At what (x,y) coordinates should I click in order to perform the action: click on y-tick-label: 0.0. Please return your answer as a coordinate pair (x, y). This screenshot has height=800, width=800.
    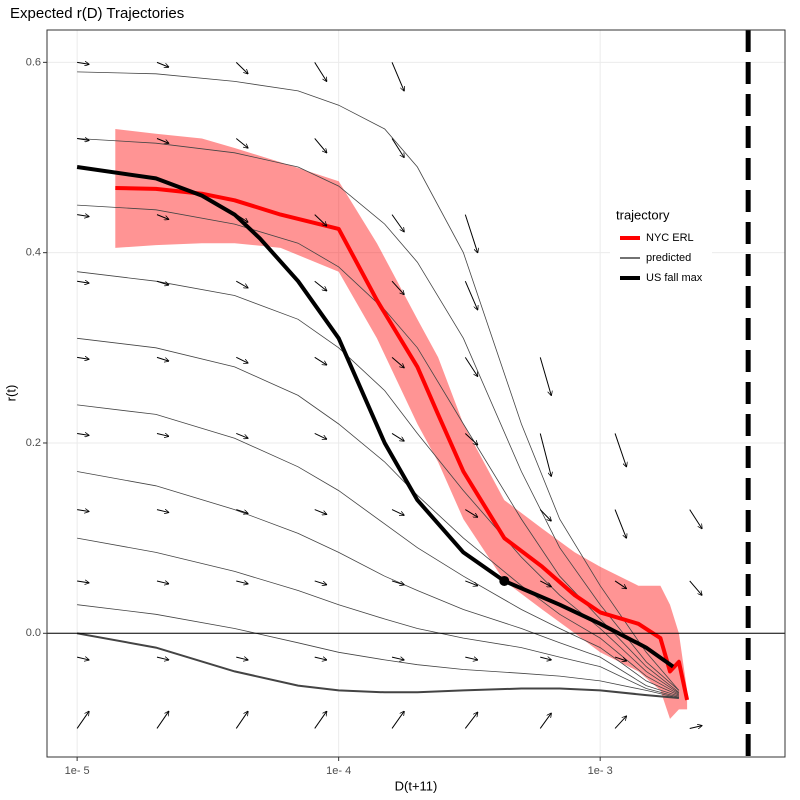
    Looking at the image, I should click on (33, 633).